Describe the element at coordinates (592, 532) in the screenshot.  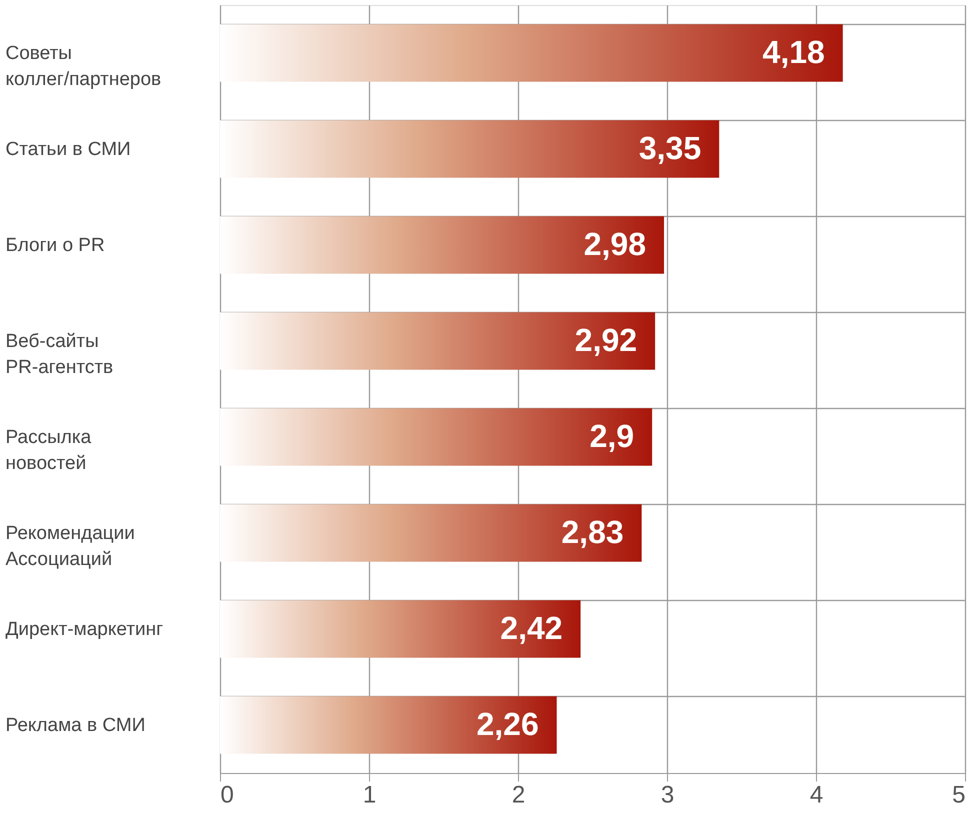
I see `data-label: 2,83` at that location.